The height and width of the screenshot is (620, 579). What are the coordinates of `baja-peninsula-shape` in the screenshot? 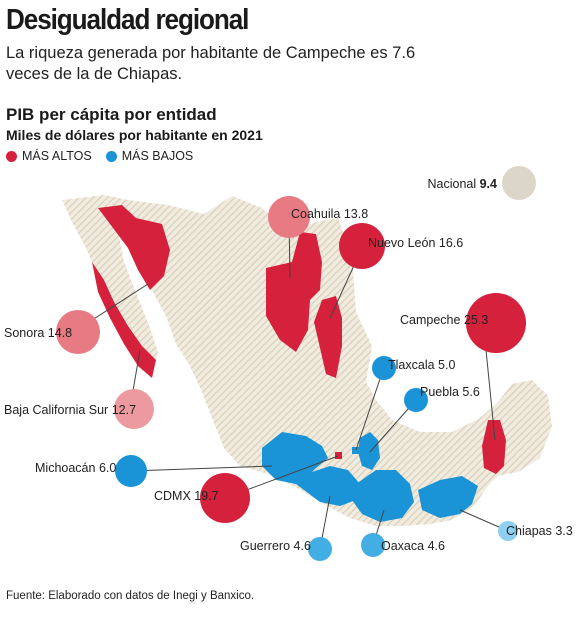 It's located at (110, 283).